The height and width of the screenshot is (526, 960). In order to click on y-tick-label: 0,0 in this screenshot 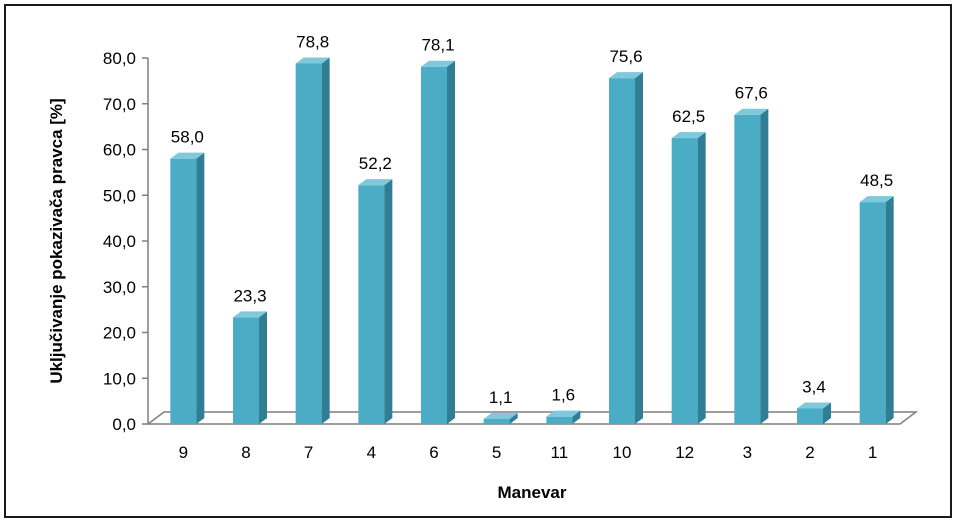, I will do `click(124, 424)`.